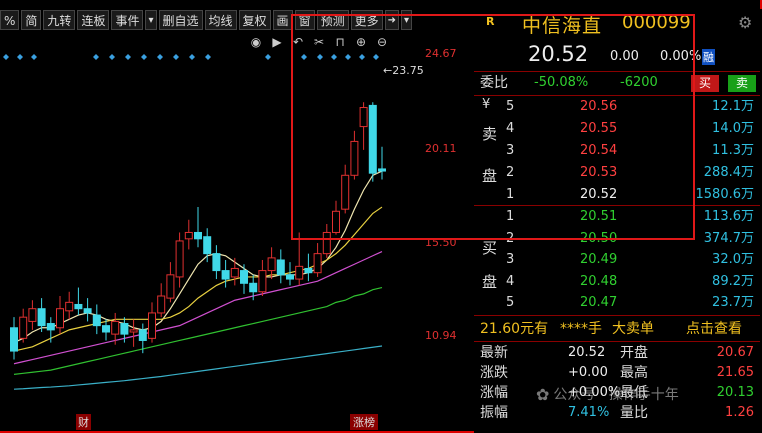 The width and height of the screenshot is (762, 433). I want to click on toolbar-window-button: 窗, so click(304, 20).